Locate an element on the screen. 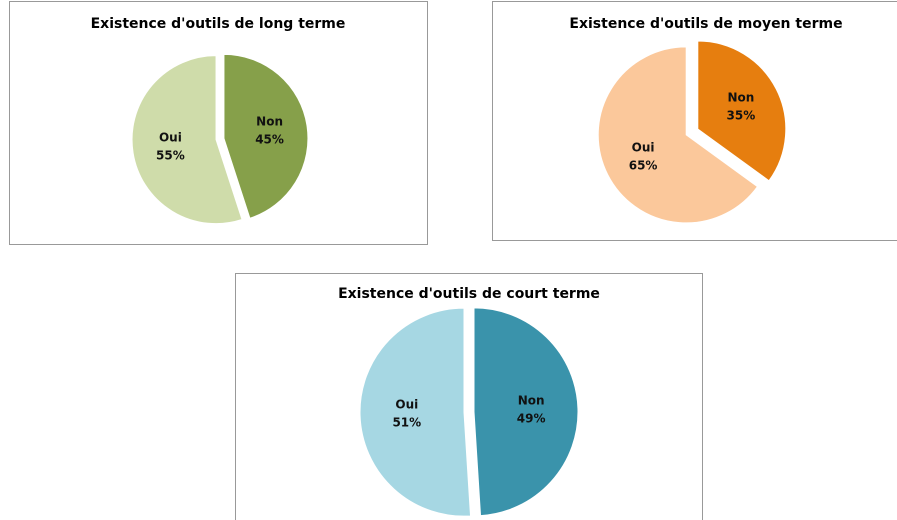 This screenshot has width=897, height=520. slice-value: 55% is located at coordinates (170, 155).